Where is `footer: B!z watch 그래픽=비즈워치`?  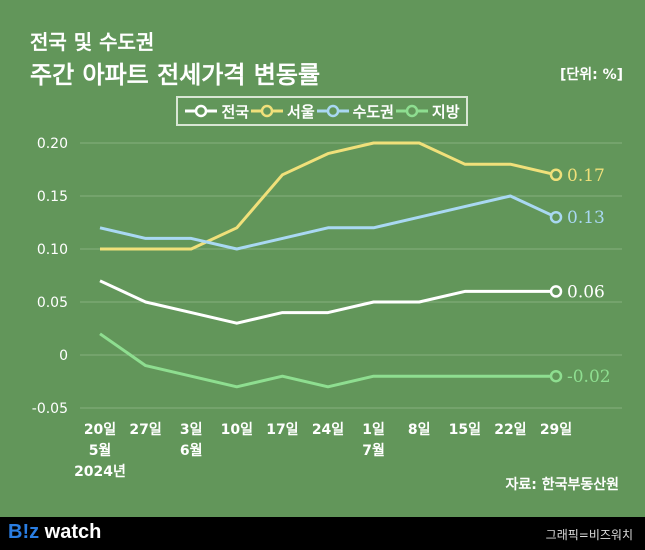 footer: B!z watch 그래픽=비즈워치 is located at coordinates (322, 533).